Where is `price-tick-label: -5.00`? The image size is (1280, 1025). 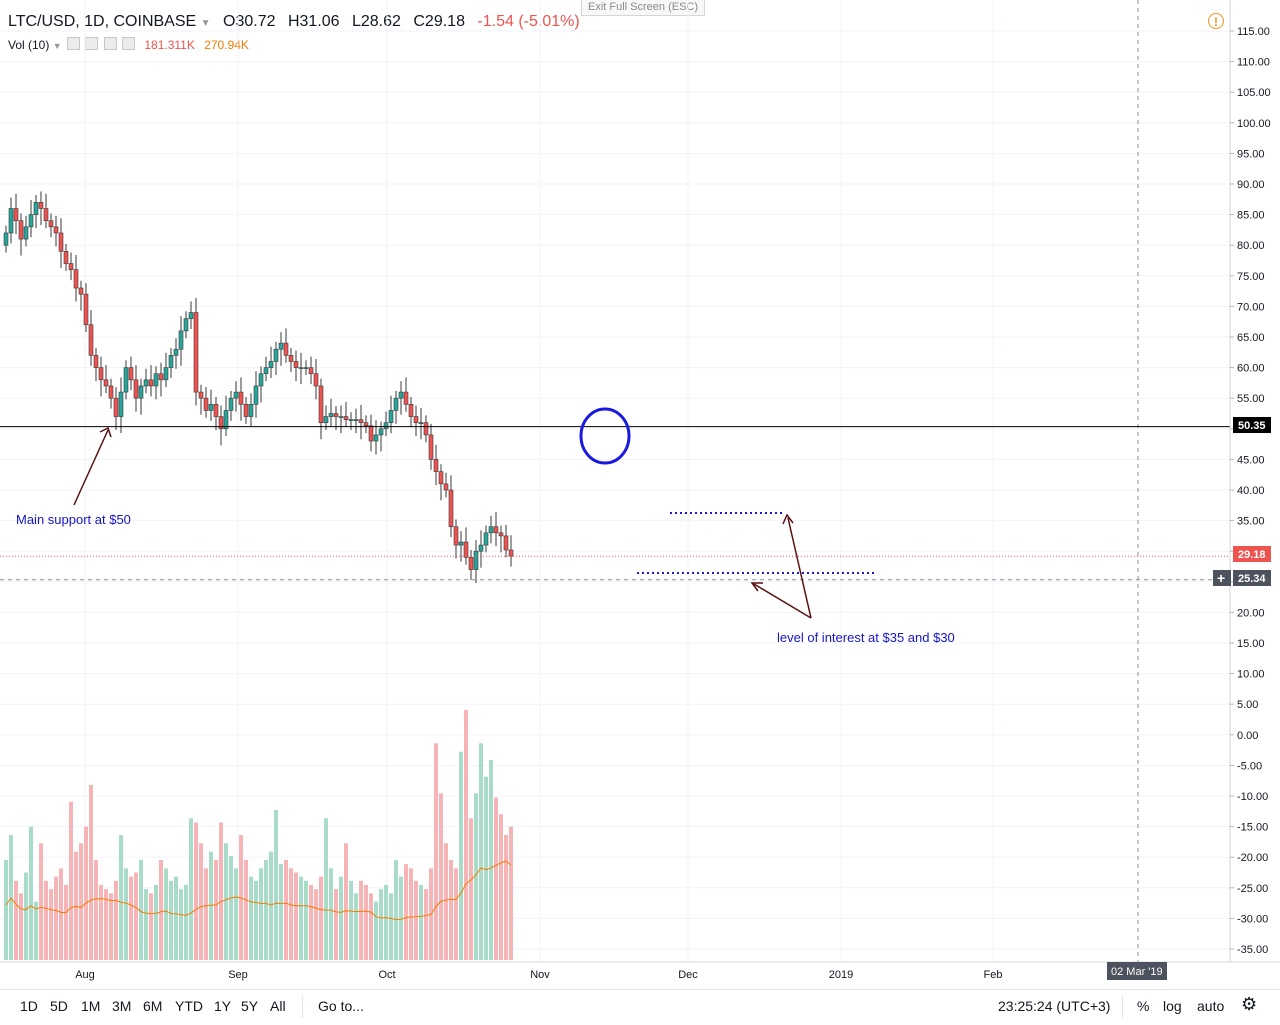
price-tick-label: -5.00 is located at coordinates (1249, 766).